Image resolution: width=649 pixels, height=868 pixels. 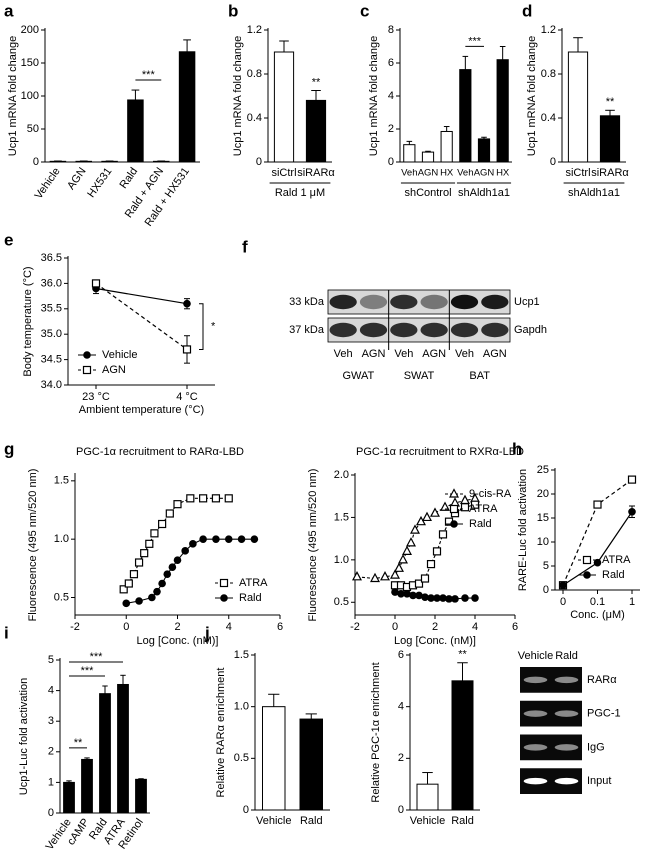 I want to click on lane-label: Veh, so click(x=464, y=354).